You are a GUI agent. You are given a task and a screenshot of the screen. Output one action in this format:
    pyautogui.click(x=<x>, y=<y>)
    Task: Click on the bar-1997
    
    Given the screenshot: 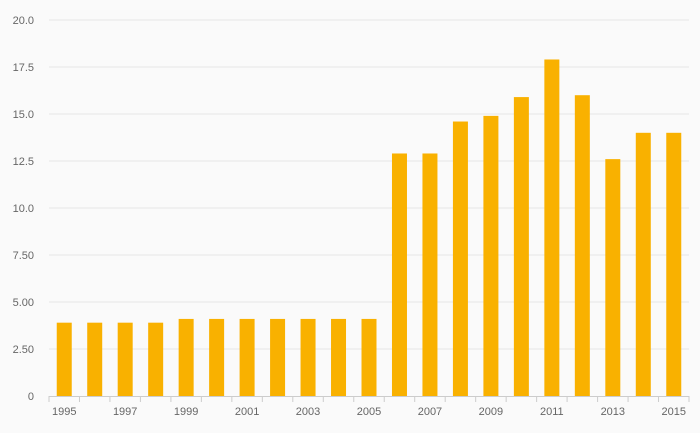 What is the action you would take?
    pyautogui.click(x=125, y=359)
    